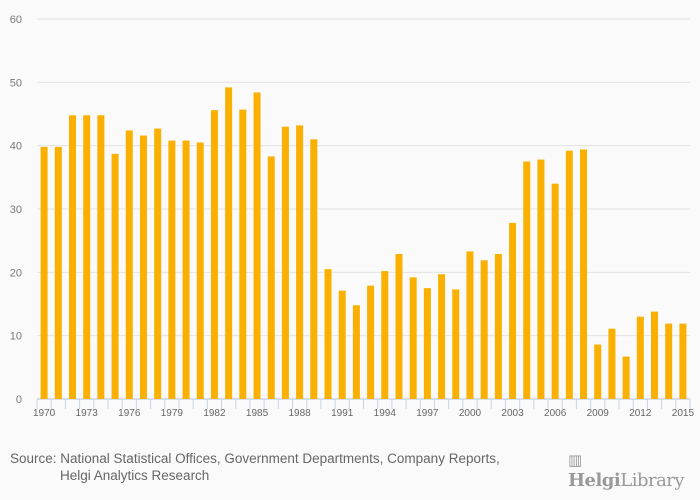 The width and height of the screenshot is (700, 500). I want to click on bar-1982, so click(214, 254).